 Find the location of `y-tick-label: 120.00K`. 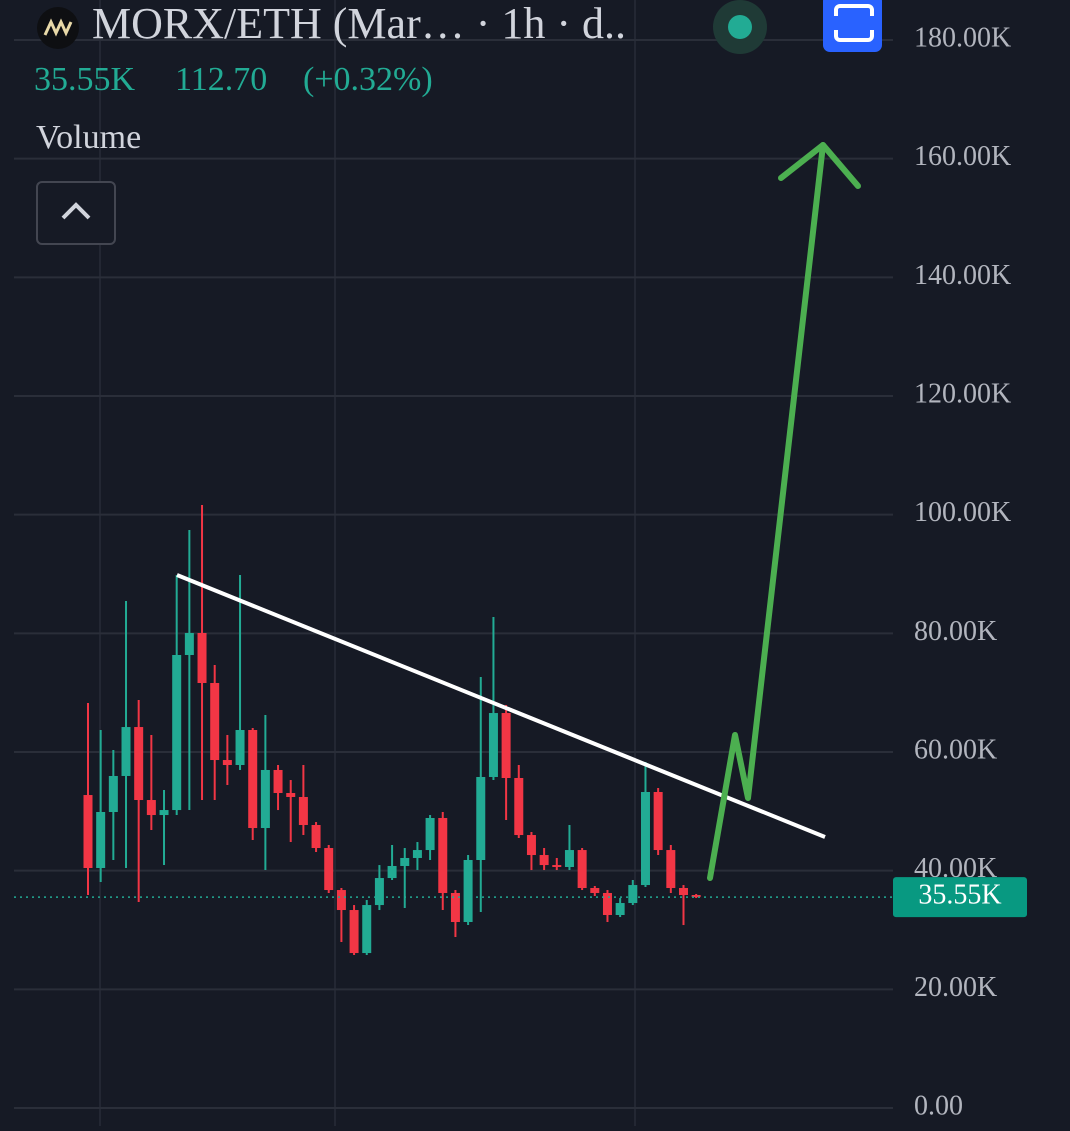

y-tick-label: 120.00K is located at coordinates (962, 393).